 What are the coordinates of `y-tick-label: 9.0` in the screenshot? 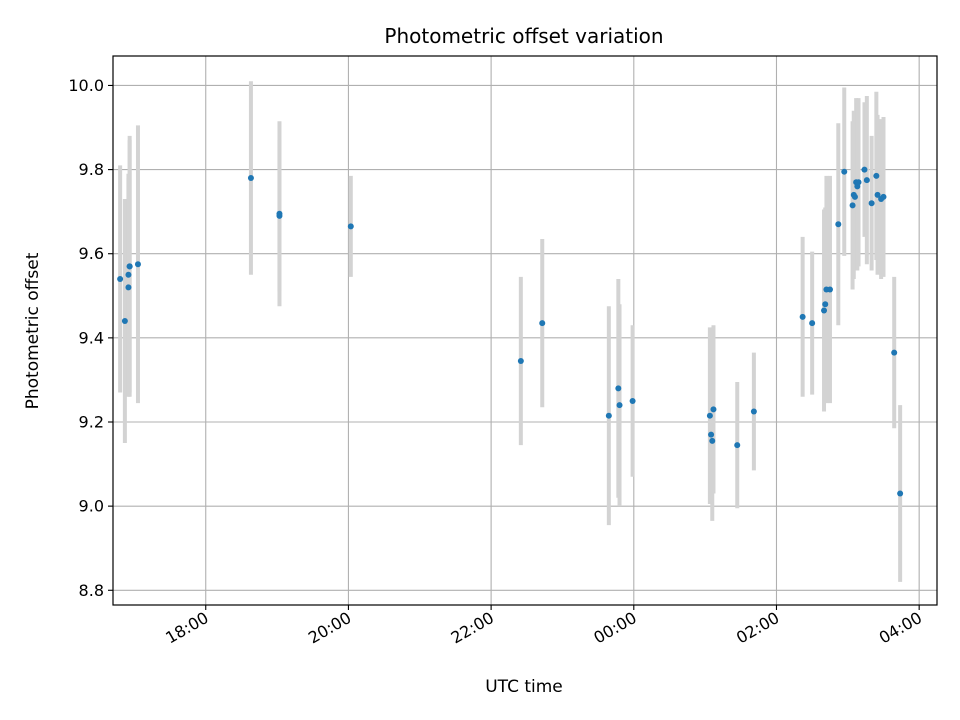 It's located at (91, 506).